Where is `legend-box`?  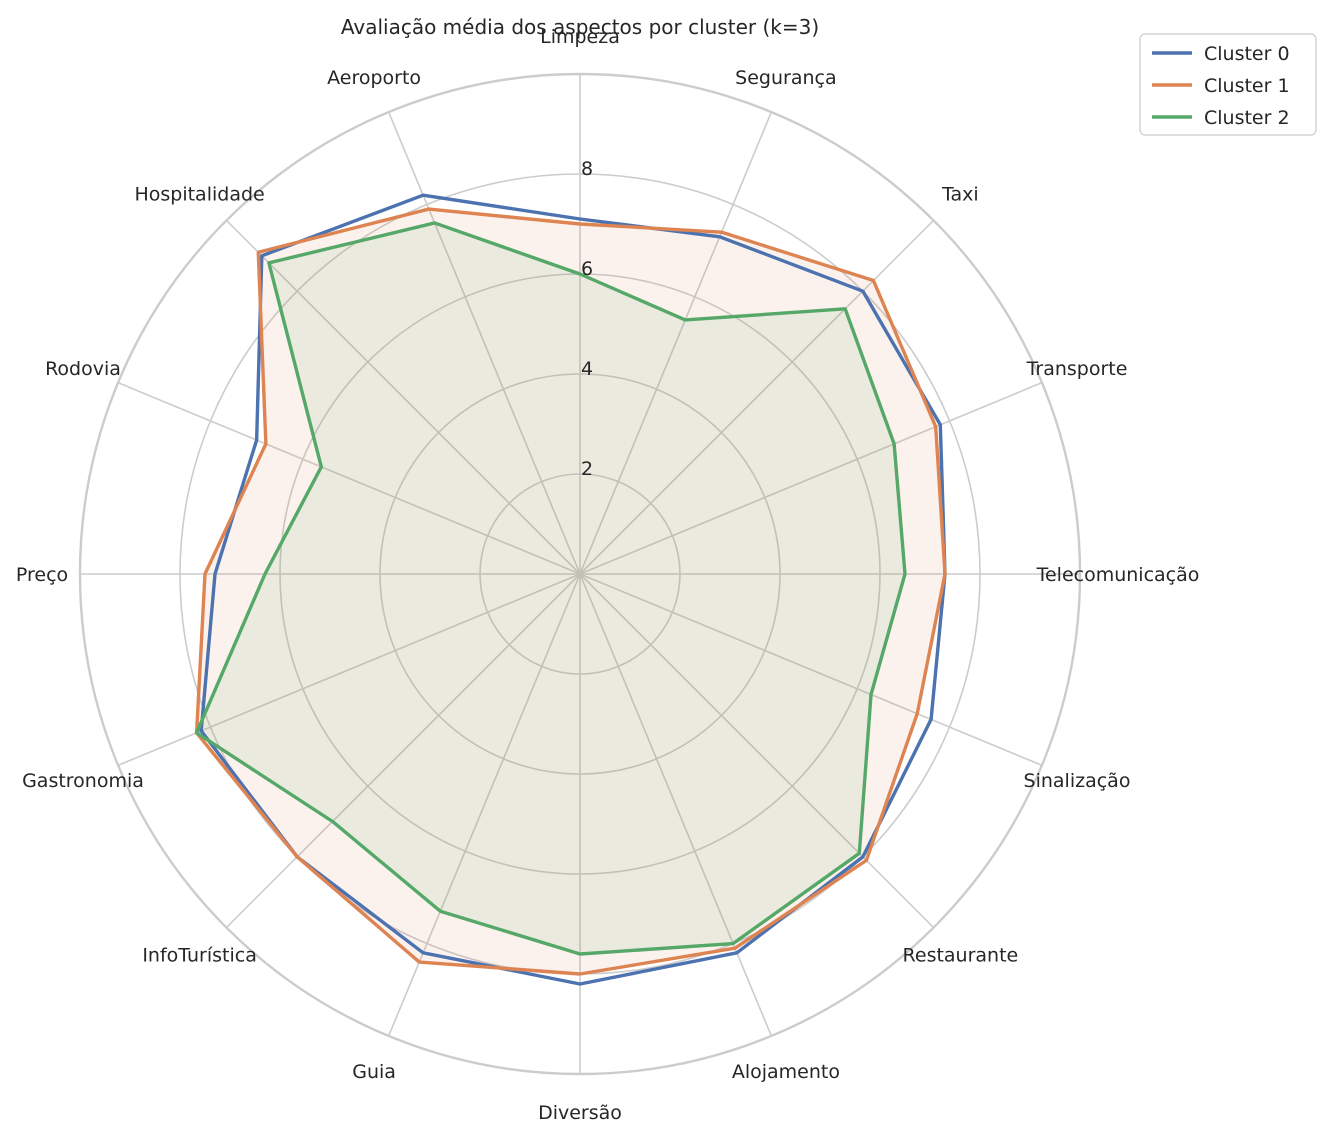
legend-box is located at coordinates (1228, 84).